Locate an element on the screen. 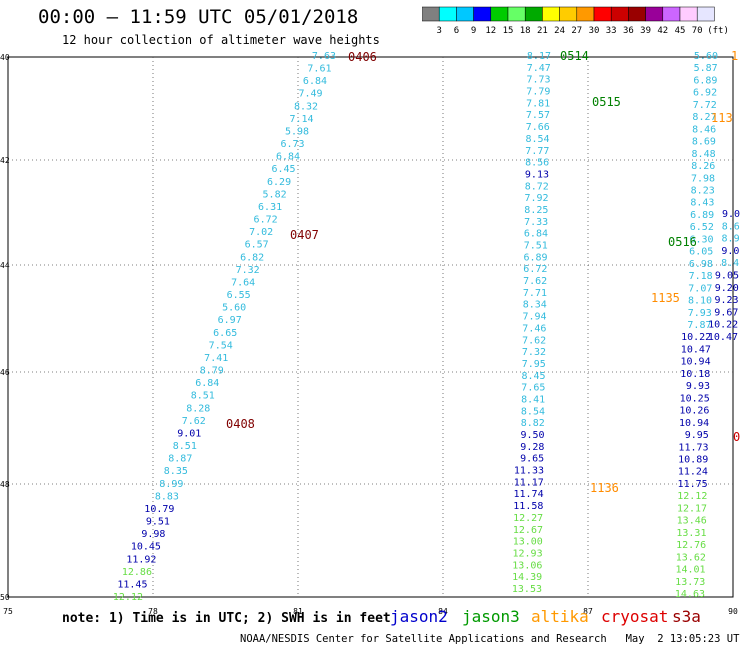  pass-time-label: 0515 is located at coordinates (606, 102).